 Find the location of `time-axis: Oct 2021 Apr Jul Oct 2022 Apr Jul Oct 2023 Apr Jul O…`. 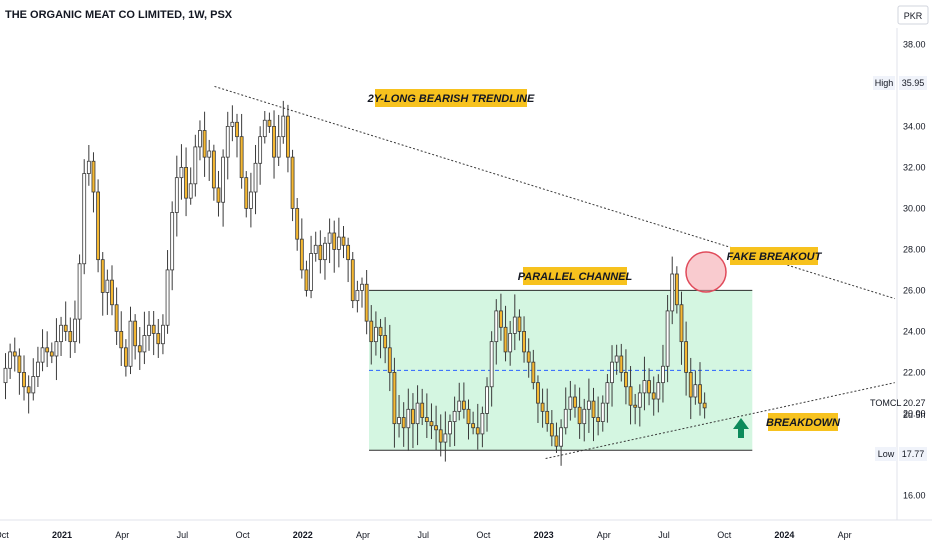

time-axis: Oct 2021 Apr Jul Oct 2022 Apr Jul Oct 2023 Apr Jul O… is located at coordinates (426, 535).